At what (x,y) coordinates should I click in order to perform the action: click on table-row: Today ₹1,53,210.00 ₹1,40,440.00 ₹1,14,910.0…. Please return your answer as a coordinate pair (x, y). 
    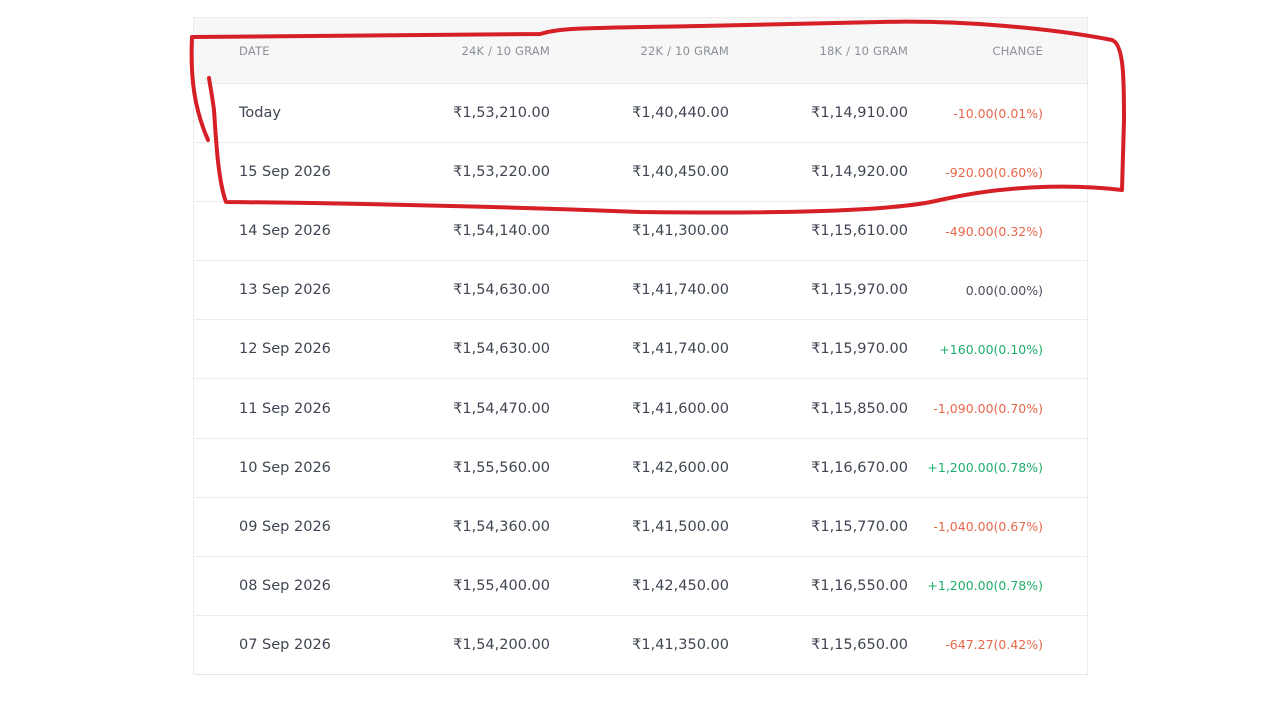
    Looking at the image, I should click on (640, 112).